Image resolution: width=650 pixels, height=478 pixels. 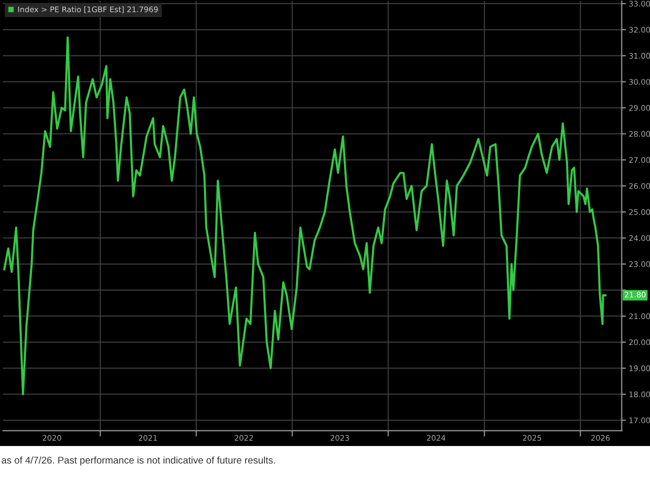 What do you see at coordinates (138, 461) in the screenshot?
I see `text: as of 4/7/26. Past performance is not indicative of future results.` at bounding box center [138, 461].